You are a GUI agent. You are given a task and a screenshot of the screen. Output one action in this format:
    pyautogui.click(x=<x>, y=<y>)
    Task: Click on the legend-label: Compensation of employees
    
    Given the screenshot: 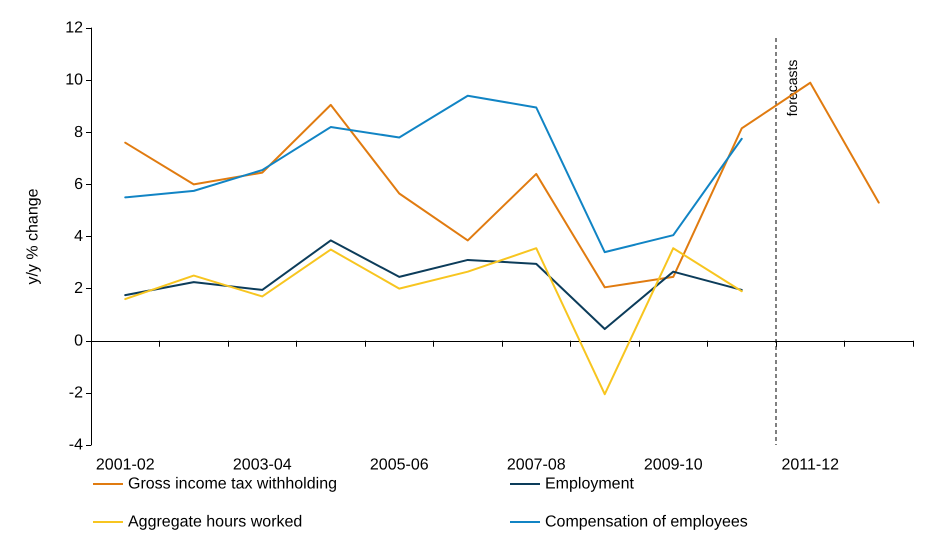 What is the action you would take?
    pyautogui.click(x=646, y=522)
    